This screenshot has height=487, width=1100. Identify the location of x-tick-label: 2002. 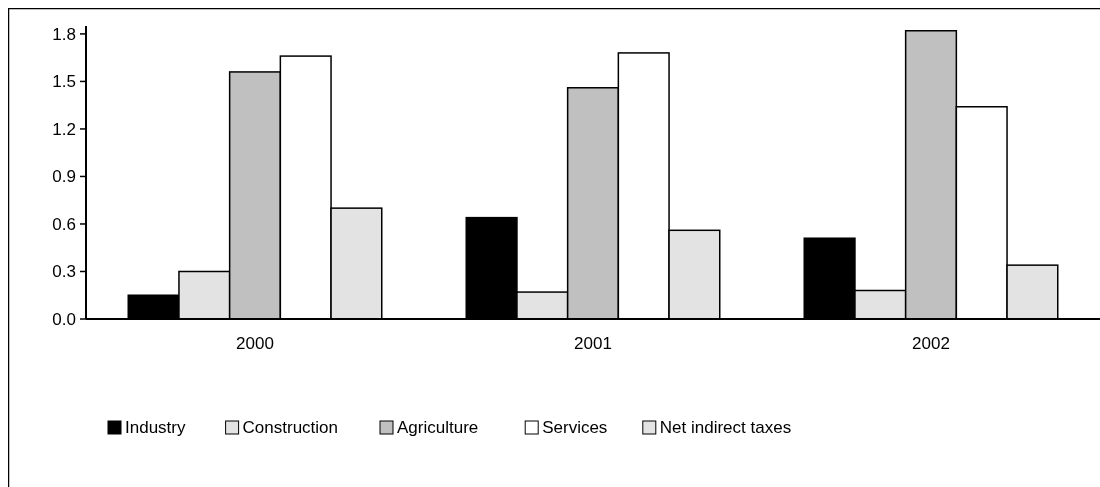
(931, 343).